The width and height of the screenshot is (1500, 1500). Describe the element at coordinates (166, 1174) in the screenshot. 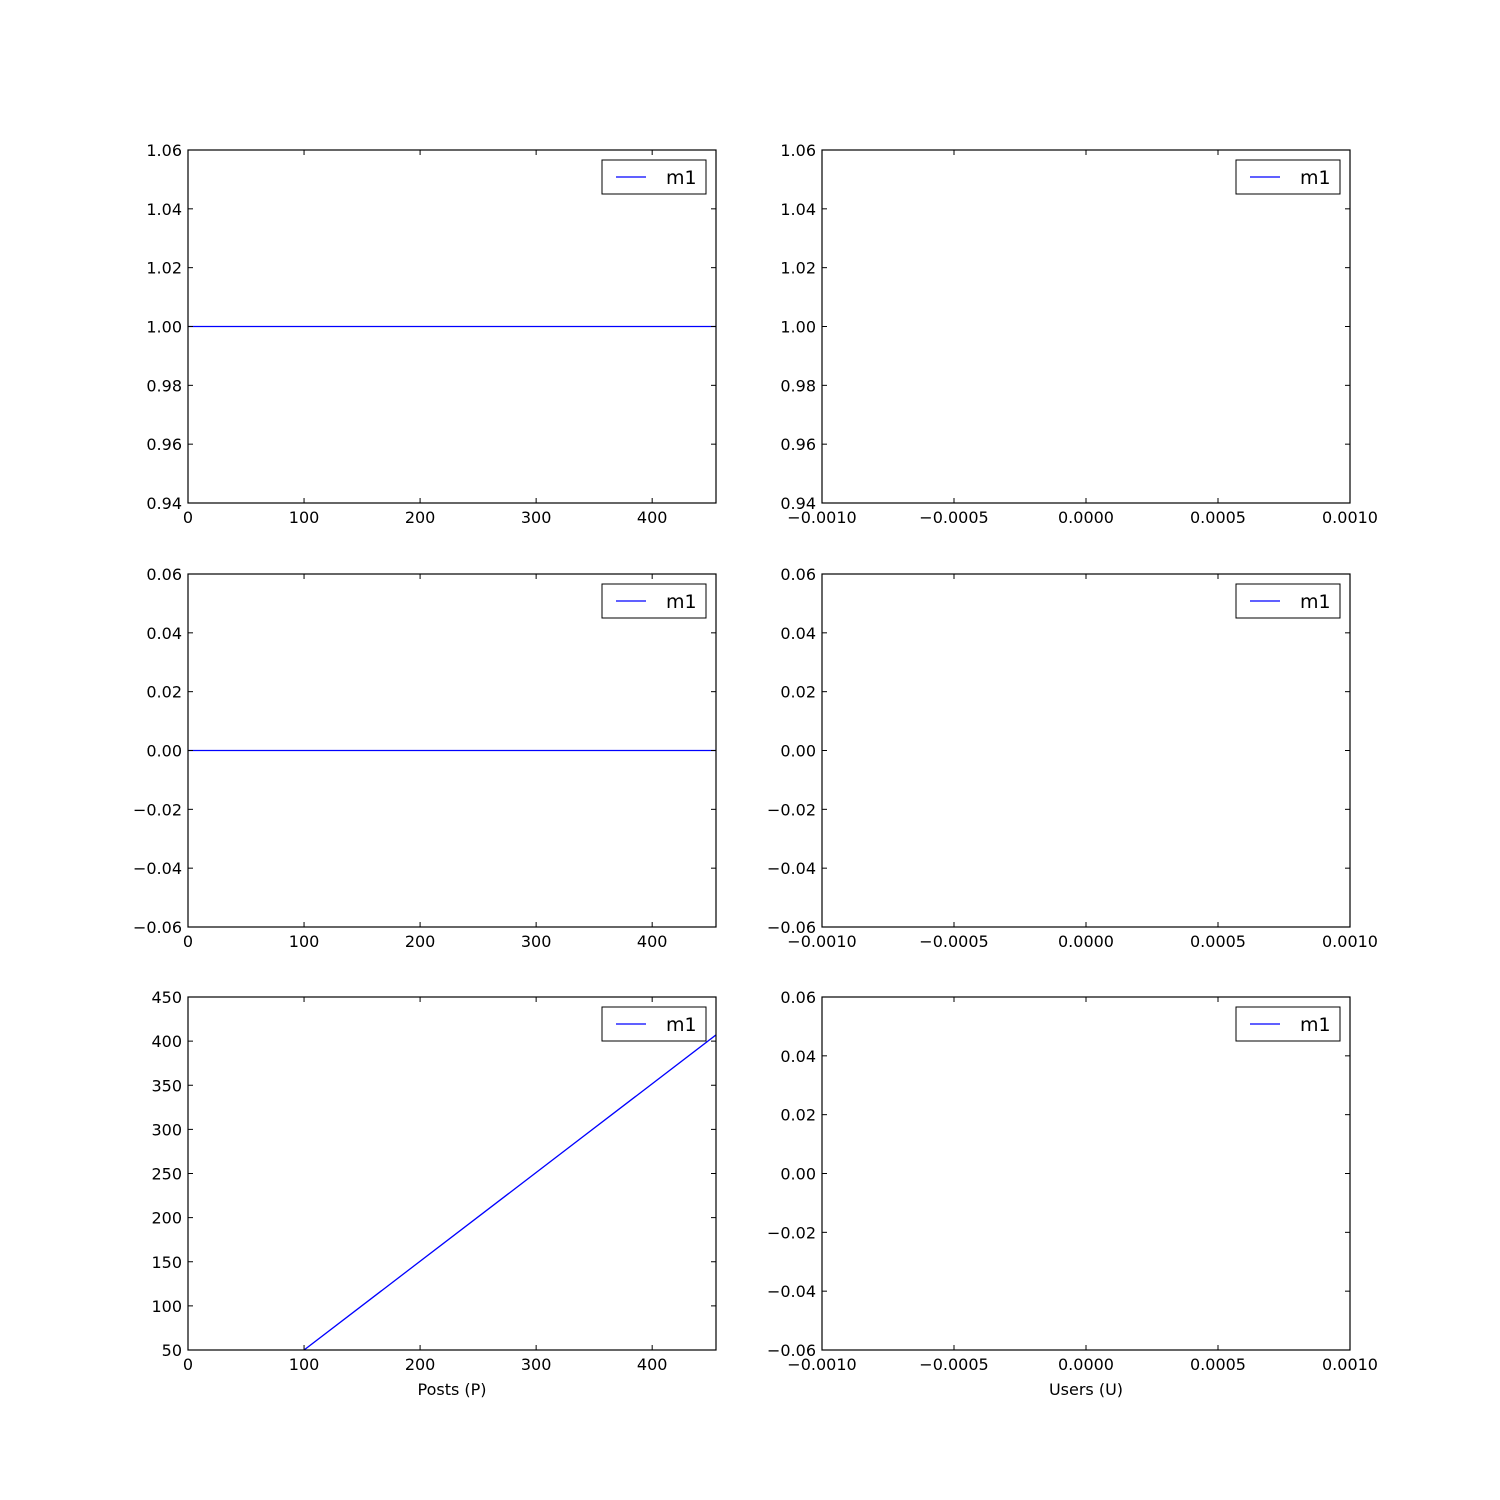

I see `y-tick-label: 250` at that location.